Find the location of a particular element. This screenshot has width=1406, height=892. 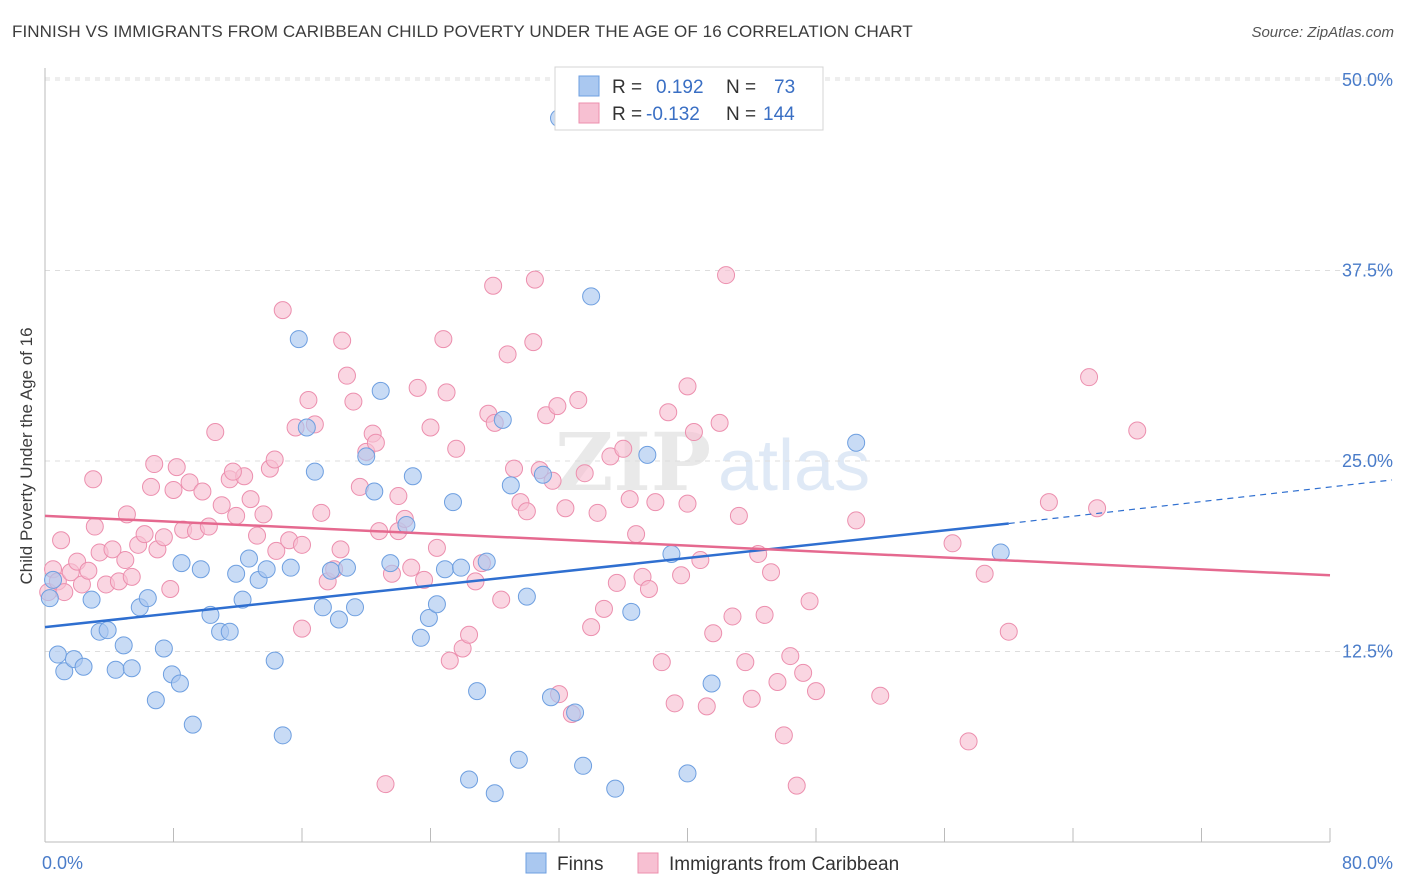

legend-r-label-finns: R = is located at coordinates (627, 87).